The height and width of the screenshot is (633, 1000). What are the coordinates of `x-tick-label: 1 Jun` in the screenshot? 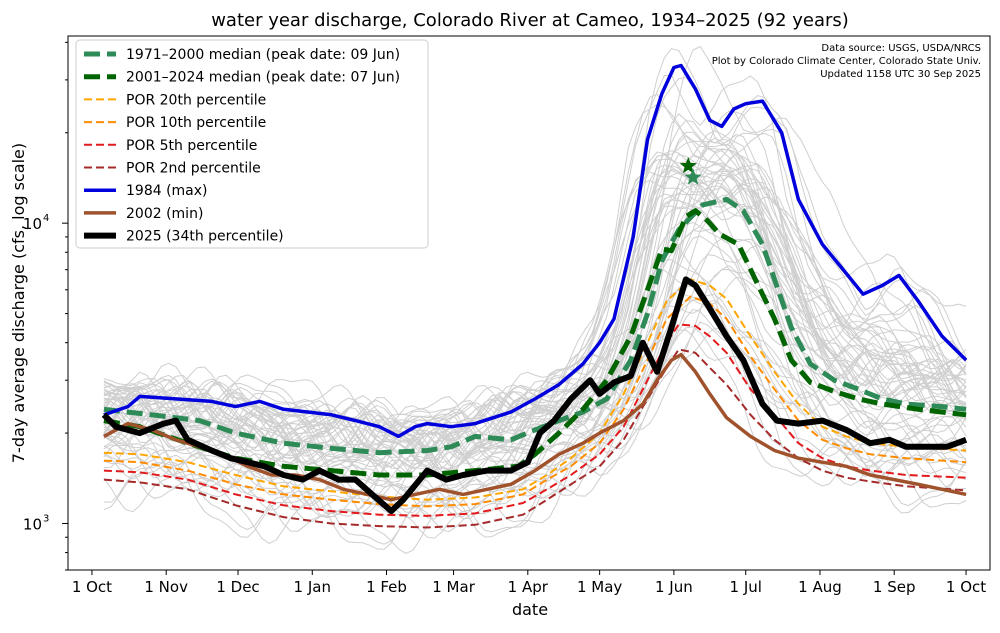 It's located at (674, 587).